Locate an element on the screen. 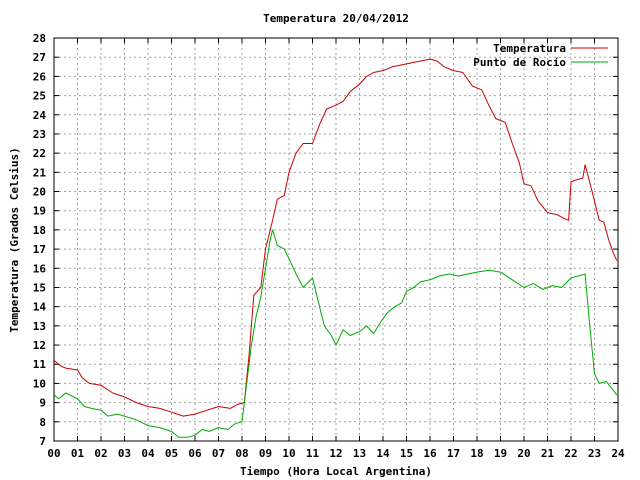 The height and width of the screenshot is (480, 640). x-tick-label: 05 is located at coordinates (171, 453).